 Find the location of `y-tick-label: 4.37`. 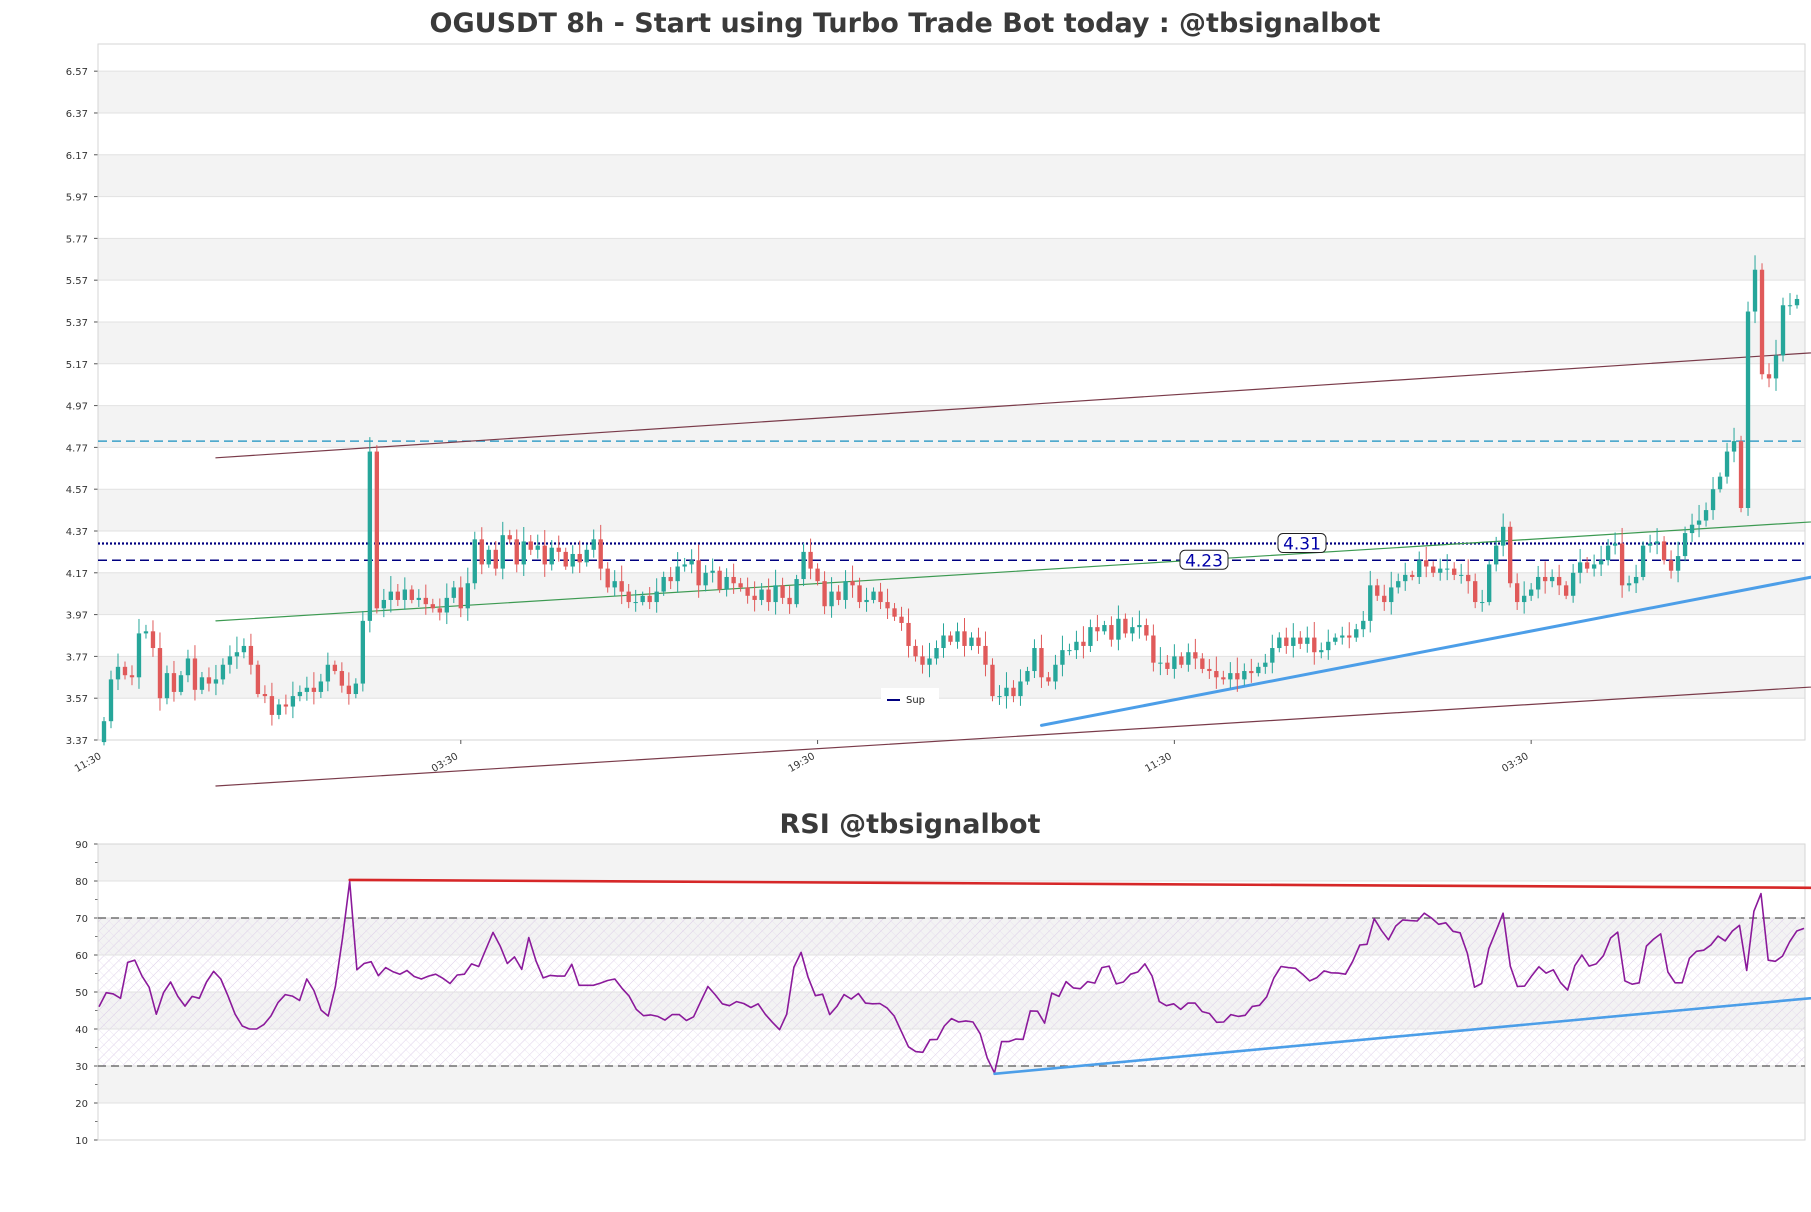

y-tick-label: 4.37 is located at coordinates (77, 532).